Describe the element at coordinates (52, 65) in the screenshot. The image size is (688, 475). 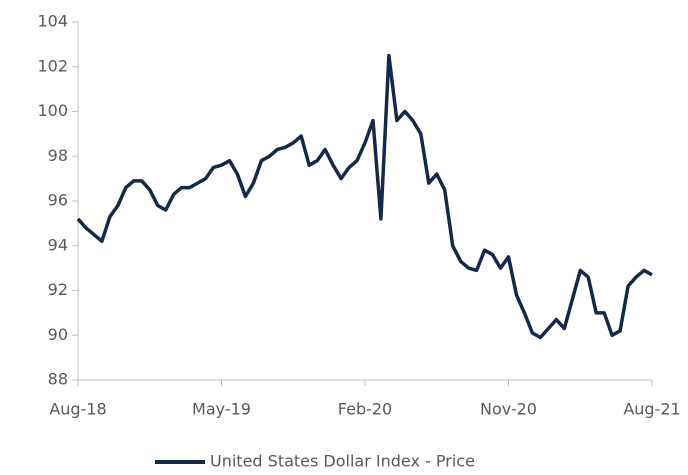
I see `y-tick-label: 102` at that location.